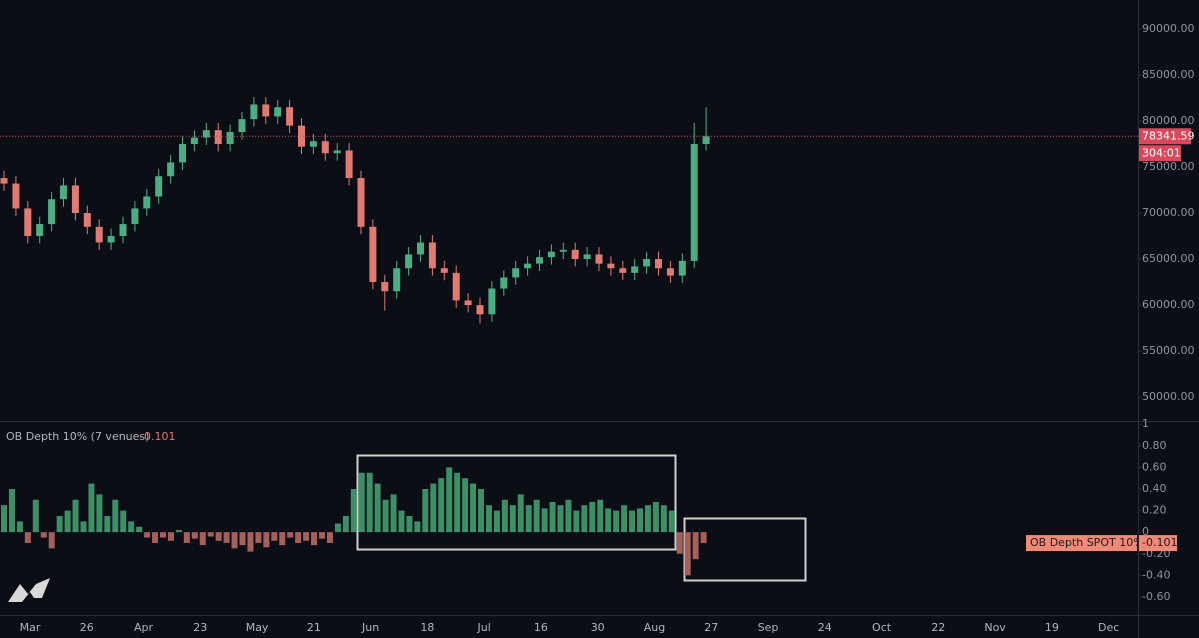  Describe the element at coordinates (598, 627) in the screenshot. I see `x-tick-label: 30` at that location.